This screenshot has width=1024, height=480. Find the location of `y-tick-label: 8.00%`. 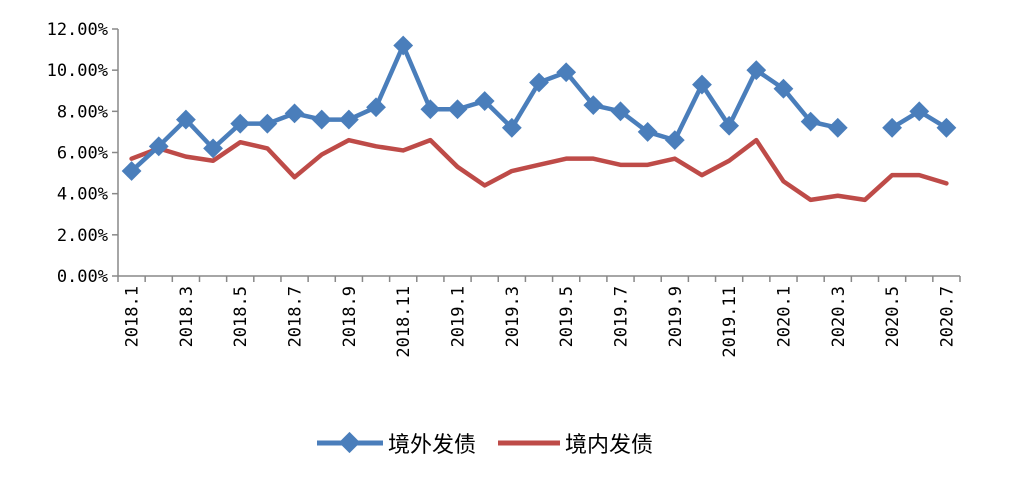

y-tick-label: 8.00% is located at coordinates (82, 112).